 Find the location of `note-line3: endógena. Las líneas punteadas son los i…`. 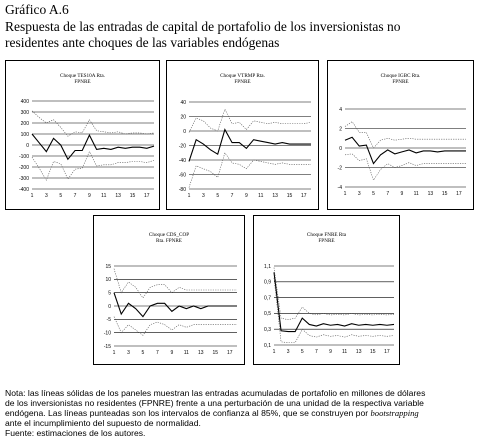

note-line3: endógena. Las líneas punteadas son los i… is located at coordinates (240, 413).